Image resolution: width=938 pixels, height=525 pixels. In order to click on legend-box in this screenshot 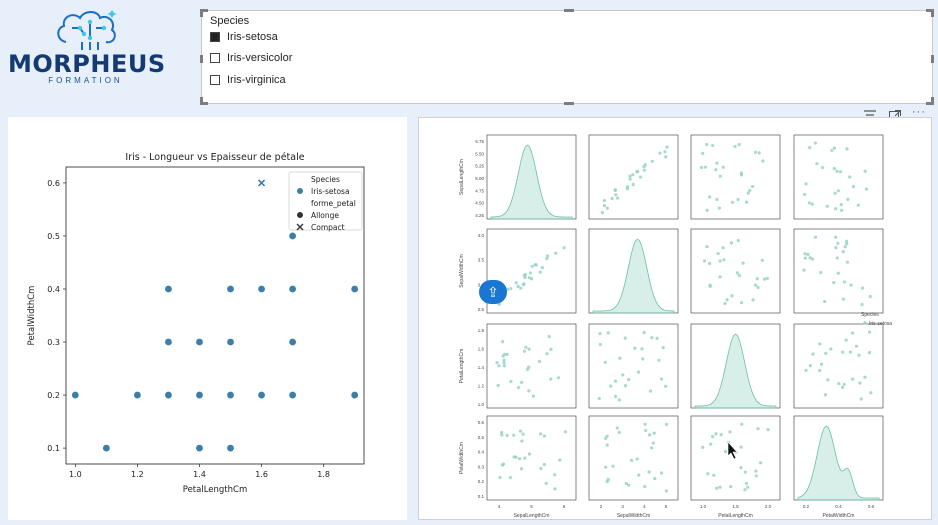, I will do `click(325, 201)`.